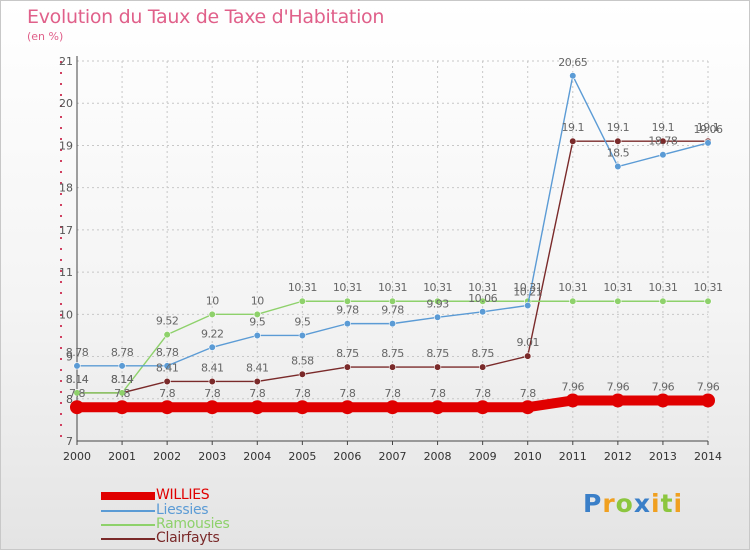 The height and width of the screenshot is (550, 750). Describe the element at coordinates (257, 456) in the screenshot. I see `x-tick-label: 2004` at that location.